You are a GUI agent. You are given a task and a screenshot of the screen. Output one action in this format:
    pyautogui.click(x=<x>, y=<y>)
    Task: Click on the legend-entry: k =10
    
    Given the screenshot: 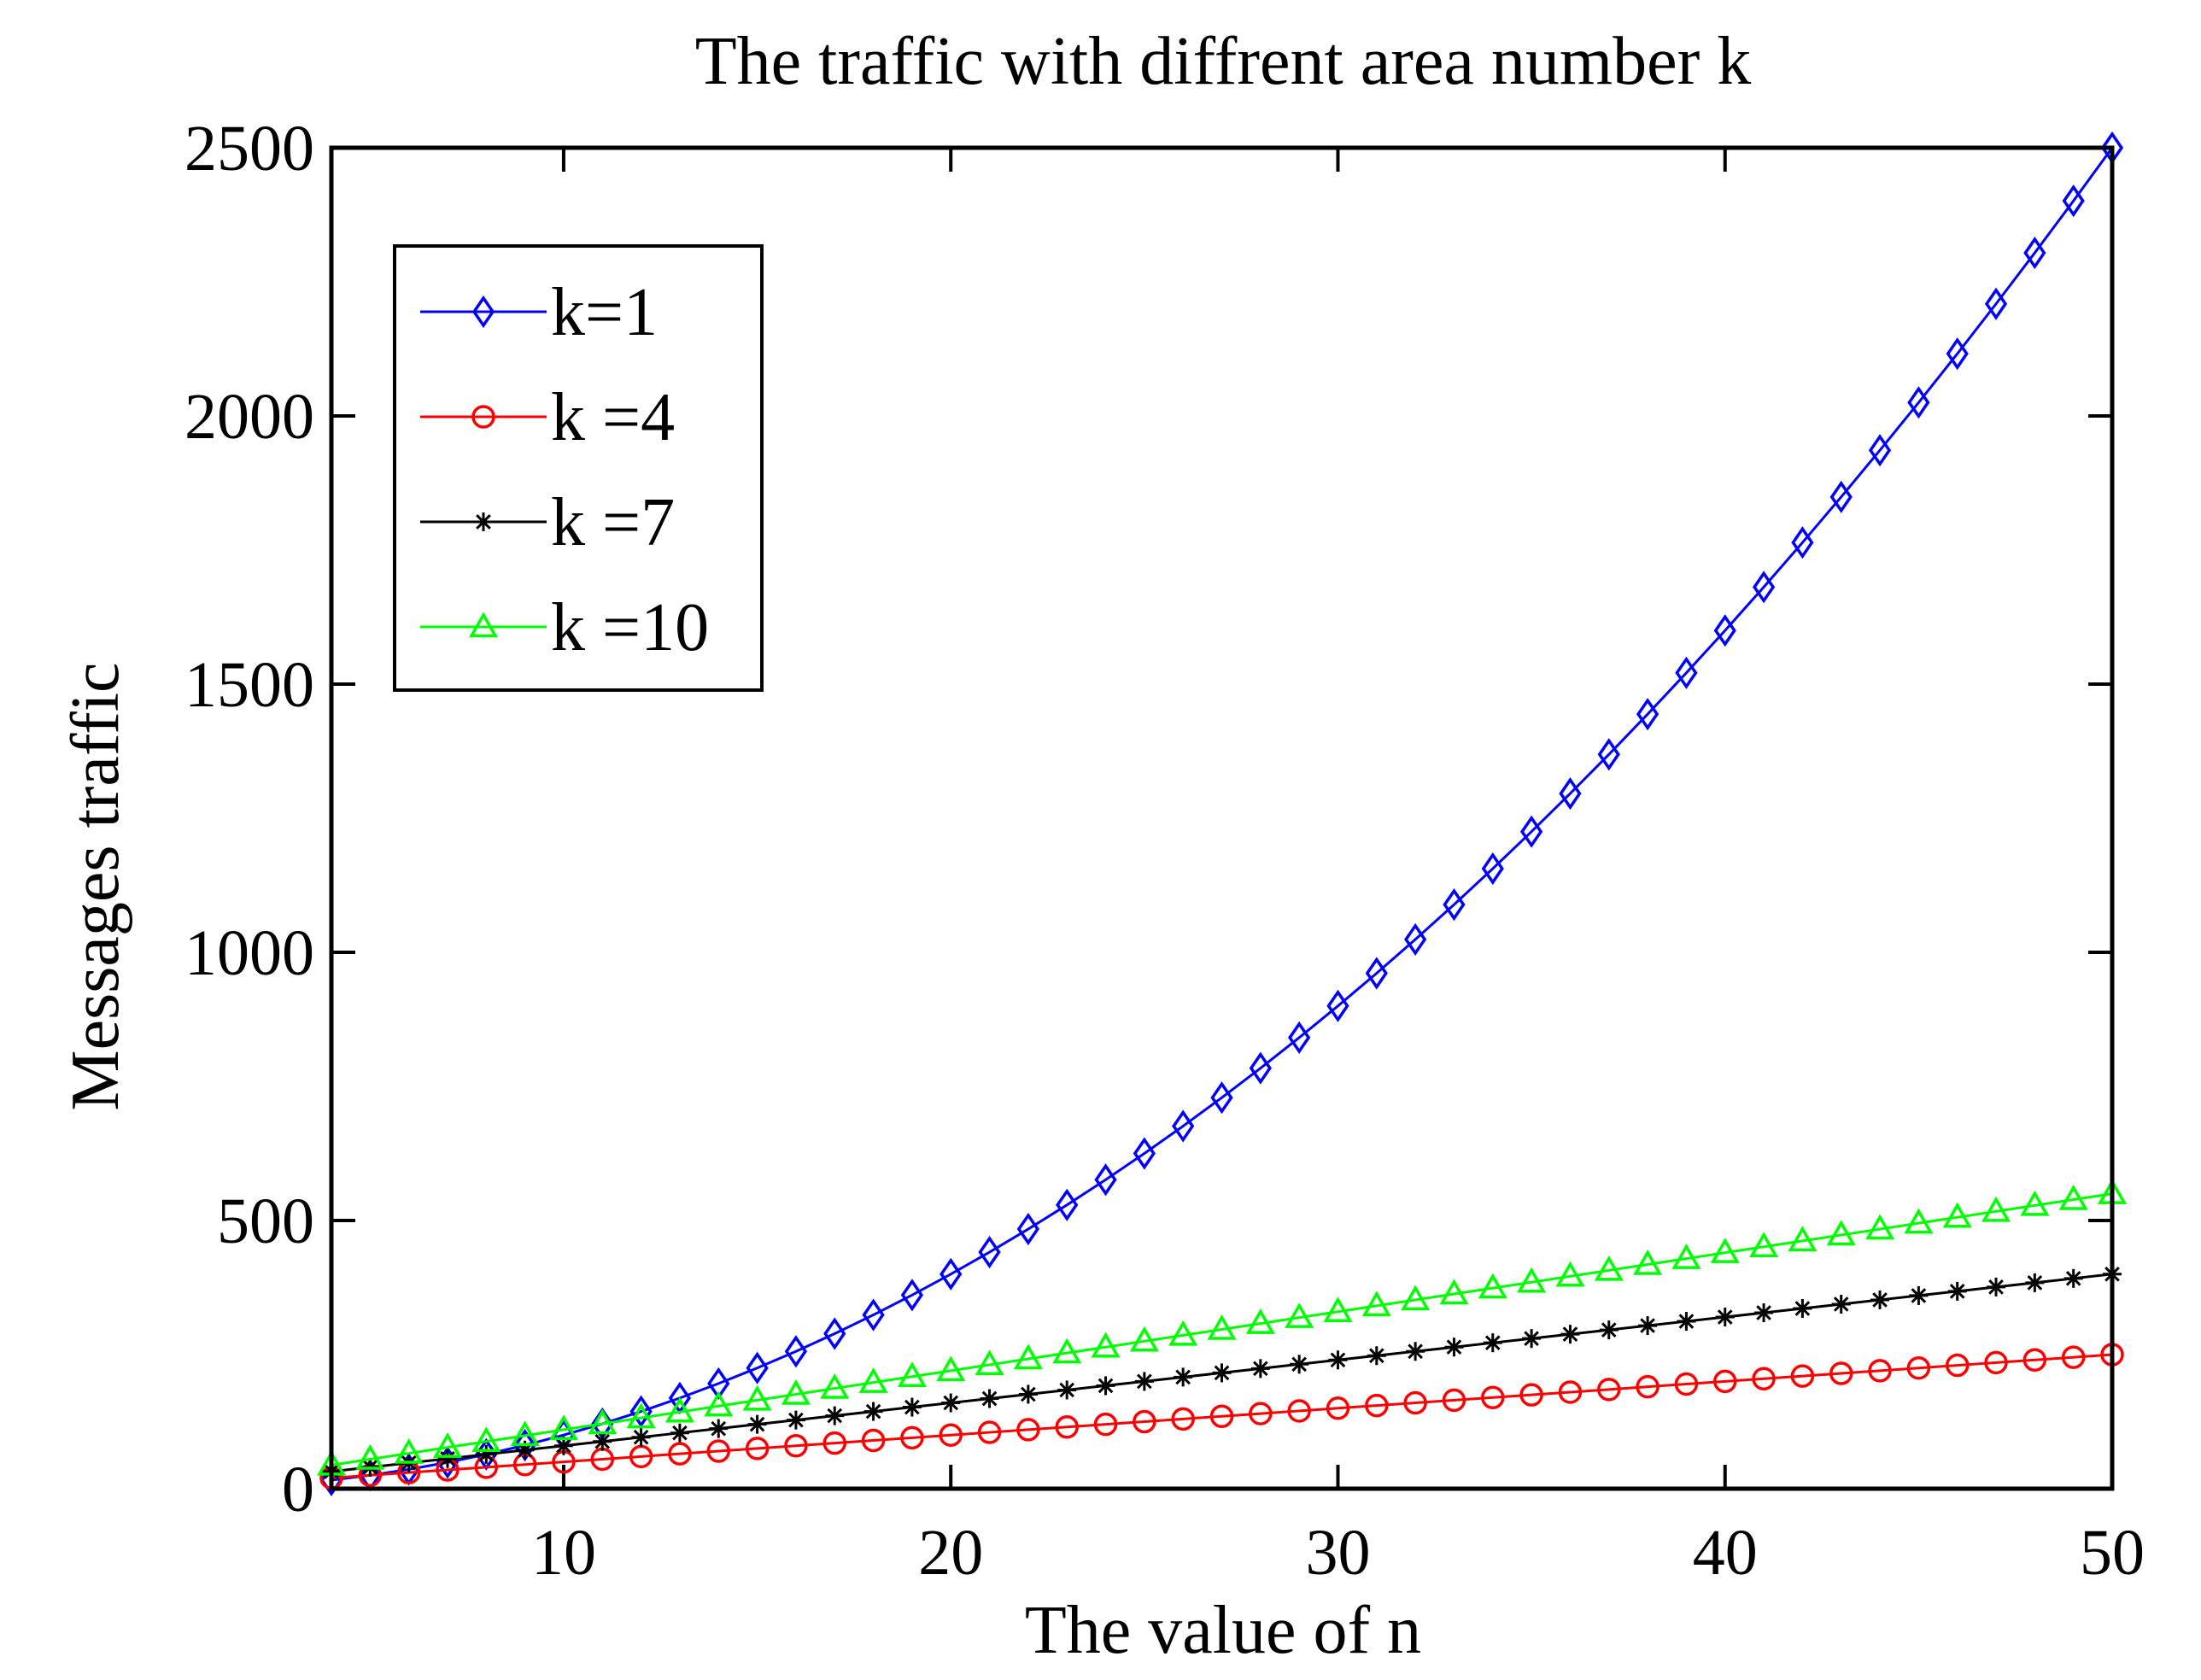 What is the action you would take?
    pyautogui.click(x=564, y=628)
    